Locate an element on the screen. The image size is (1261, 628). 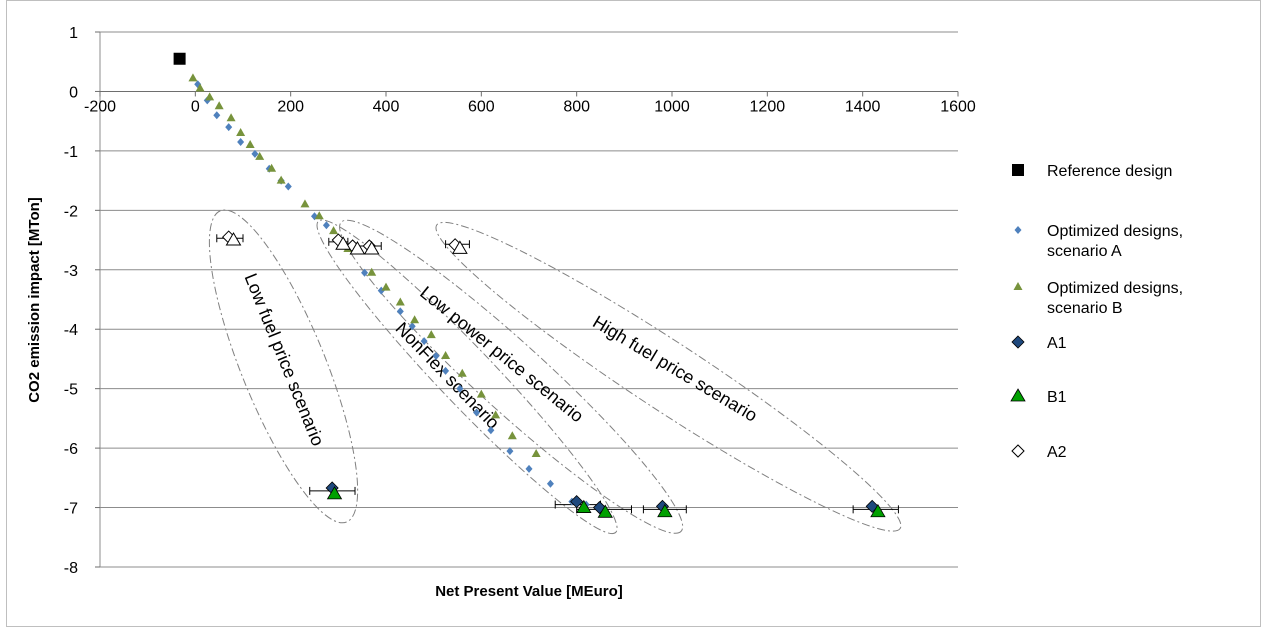
x-tick-label: 400 is located at coordinates (386, 106).